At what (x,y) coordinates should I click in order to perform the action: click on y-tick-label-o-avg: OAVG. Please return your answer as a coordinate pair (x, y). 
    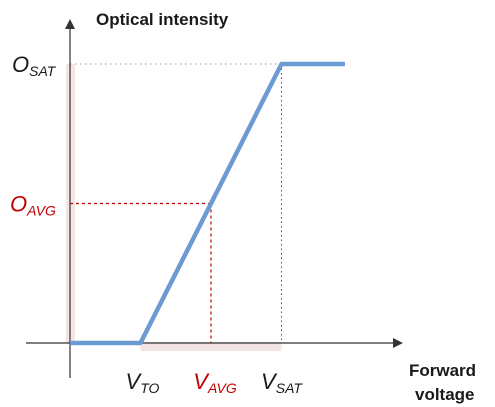
    Looking at the image, I should click on (33, 205).